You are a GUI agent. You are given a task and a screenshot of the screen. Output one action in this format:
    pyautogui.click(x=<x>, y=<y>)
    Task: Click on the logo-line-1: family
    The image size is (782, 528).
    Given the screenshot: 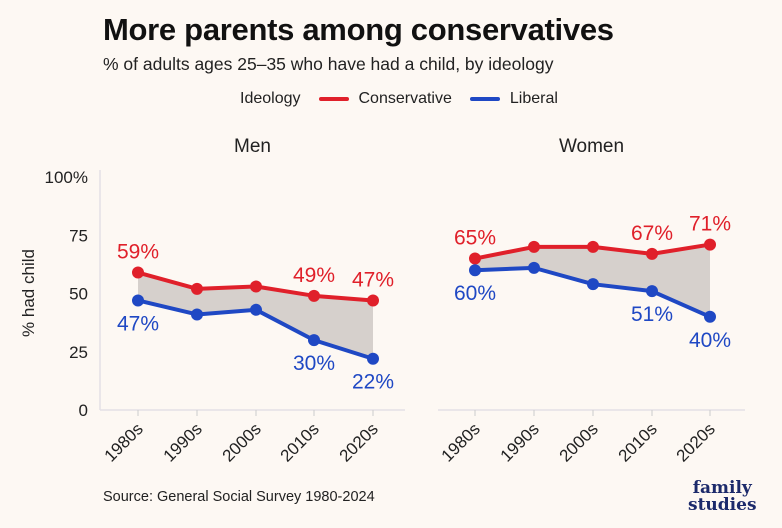 What is the action you would take?
    pyautogui.click(x=722, y=488)
    